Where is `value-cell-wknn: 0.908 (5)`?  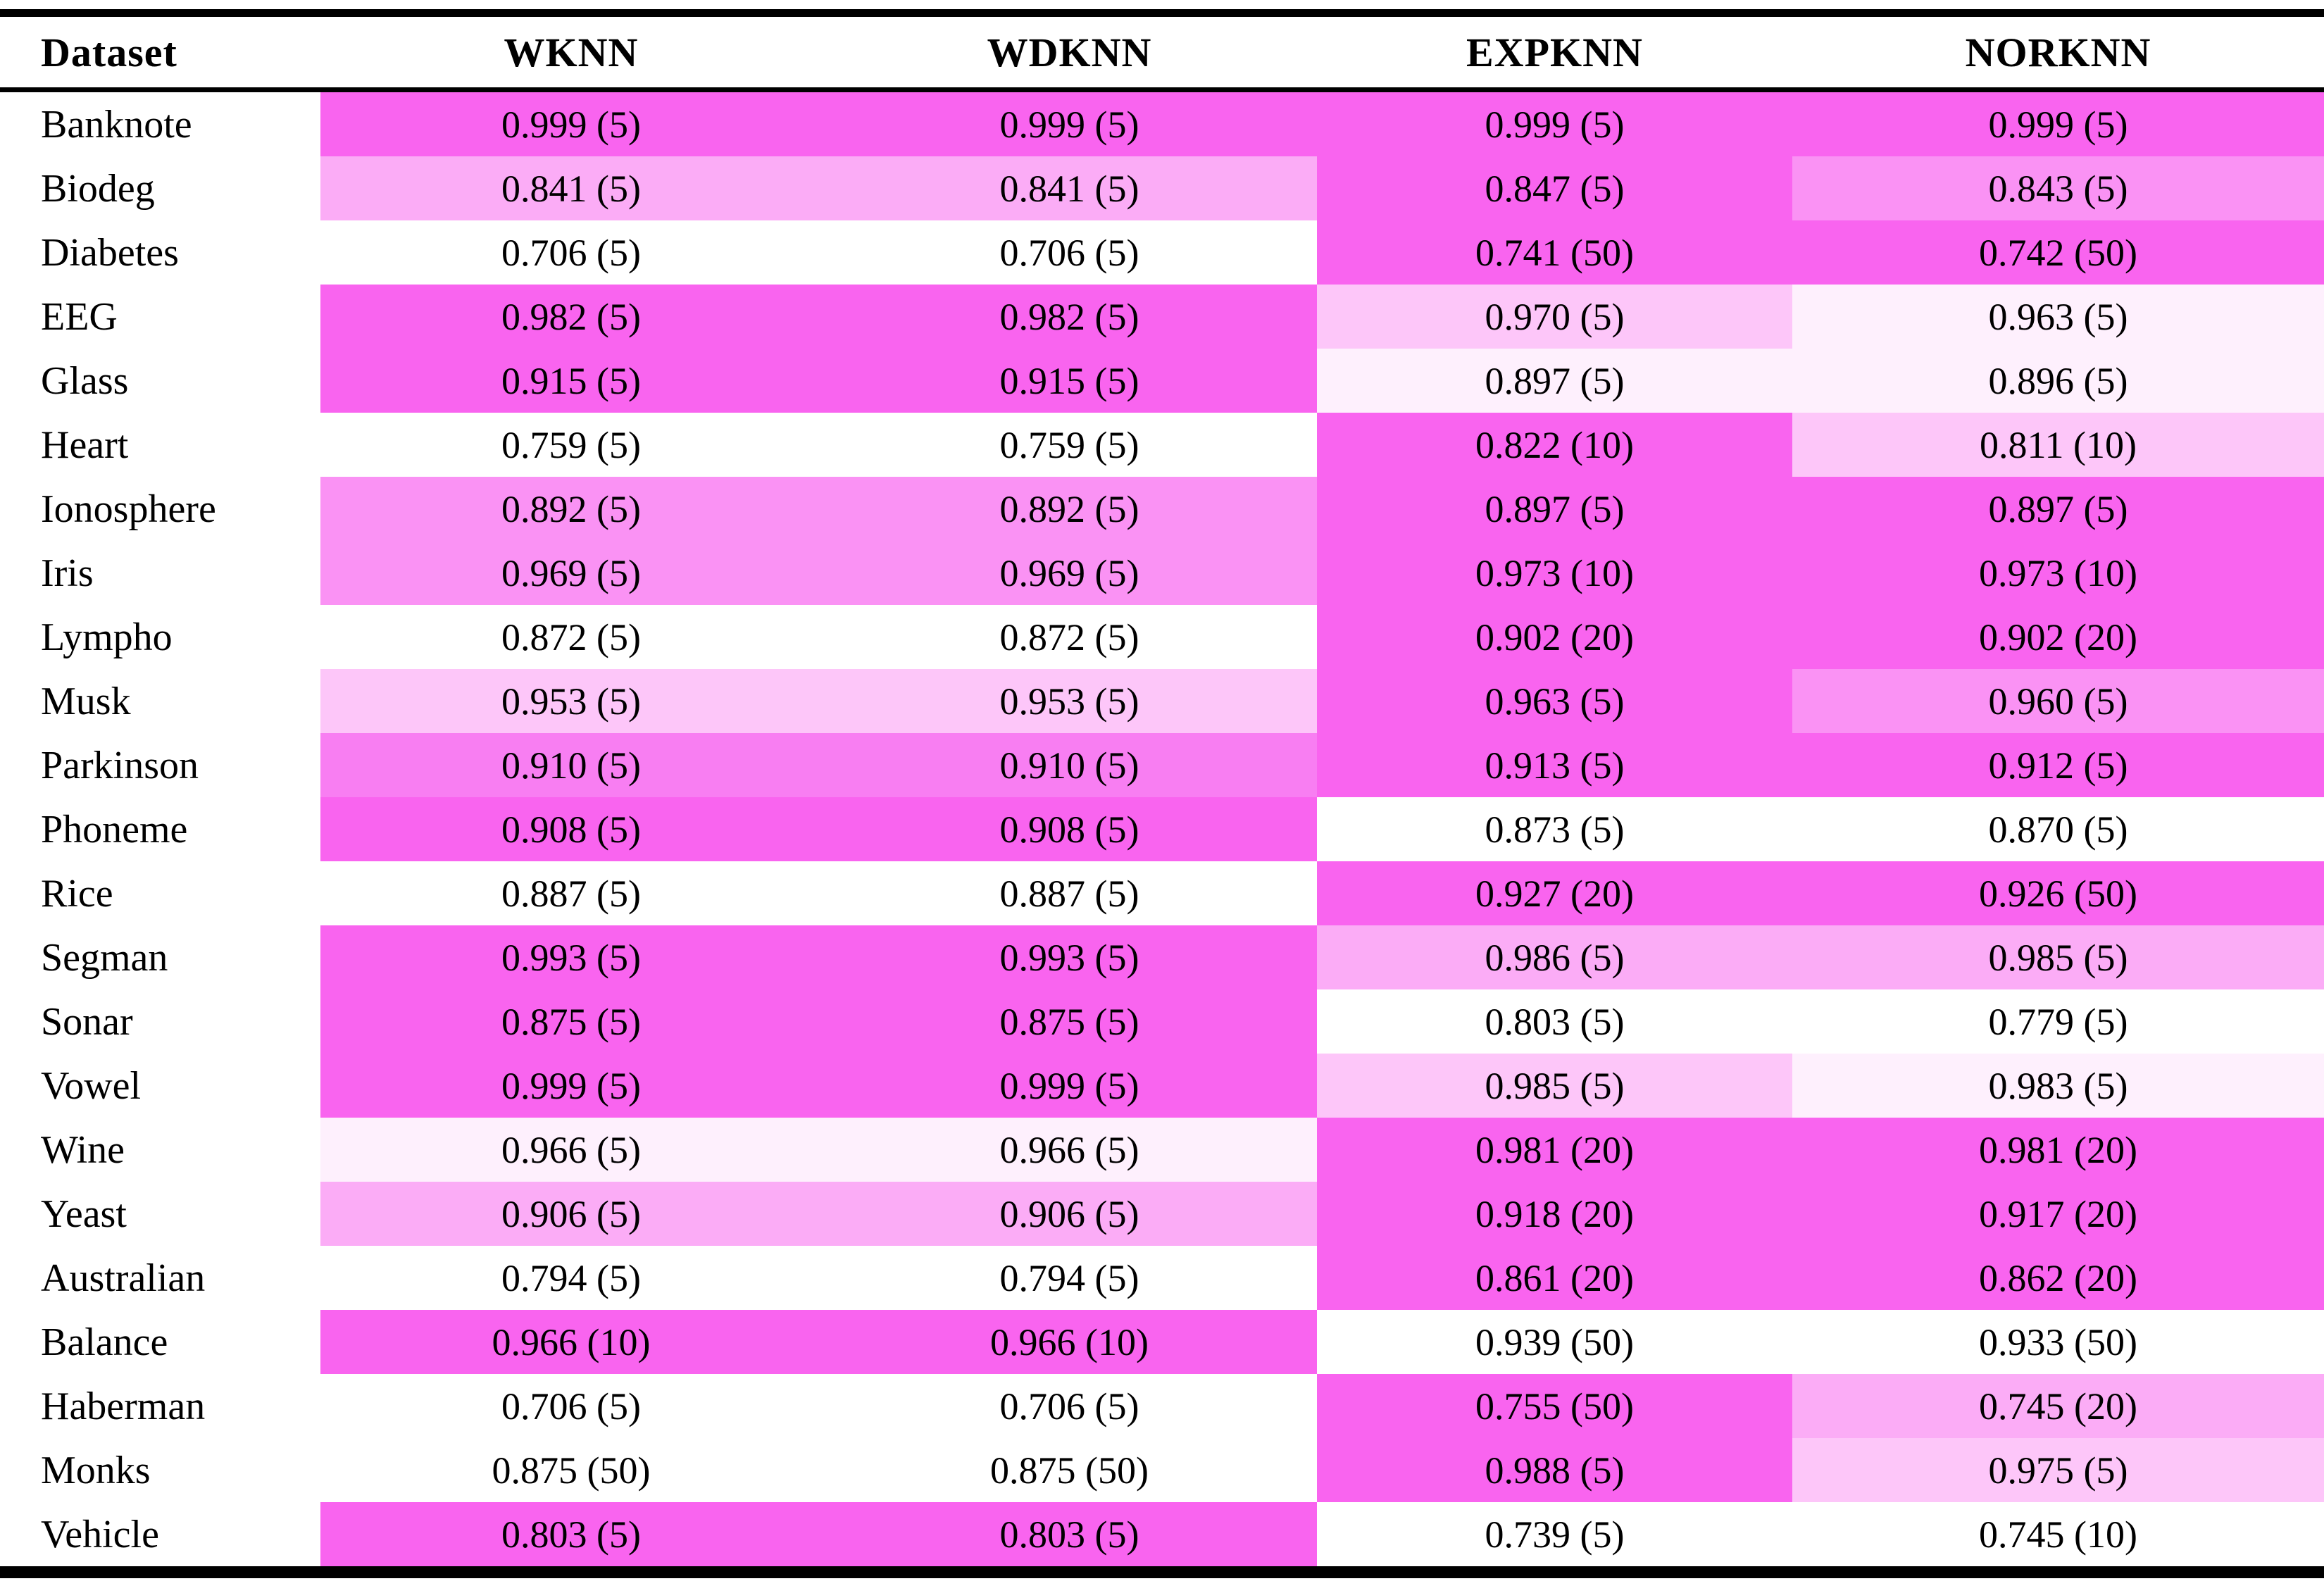 value-cell-wknn: 0.908 (5) is located at coordinates (571, 829).